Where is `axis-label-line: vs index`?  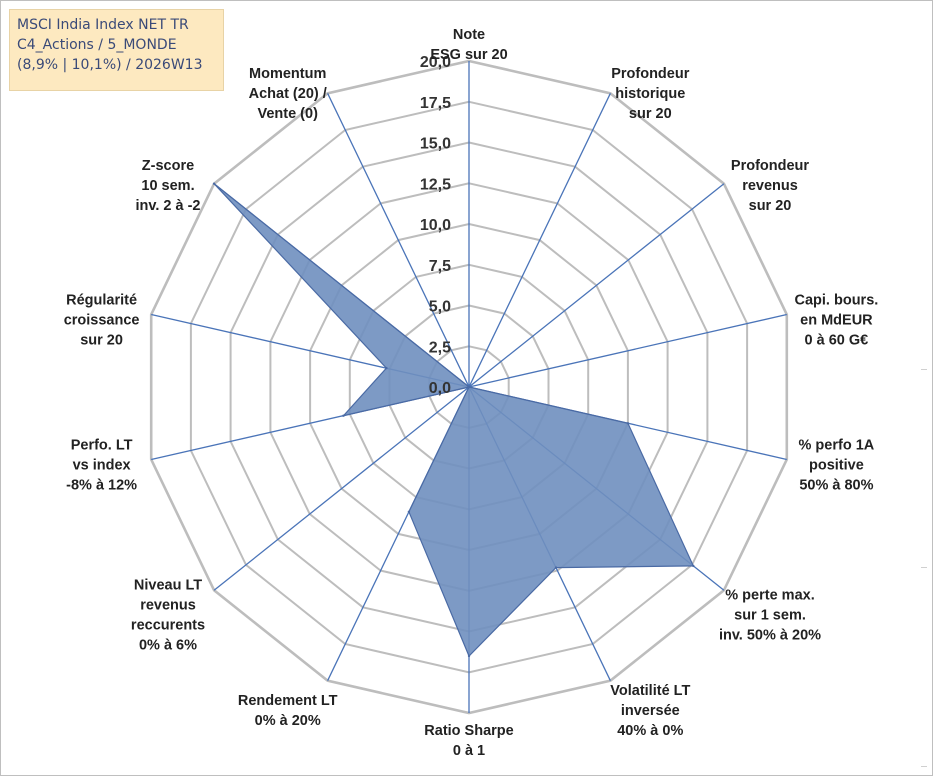
axis-label-line: vs index is located at coordinates (102, 466).